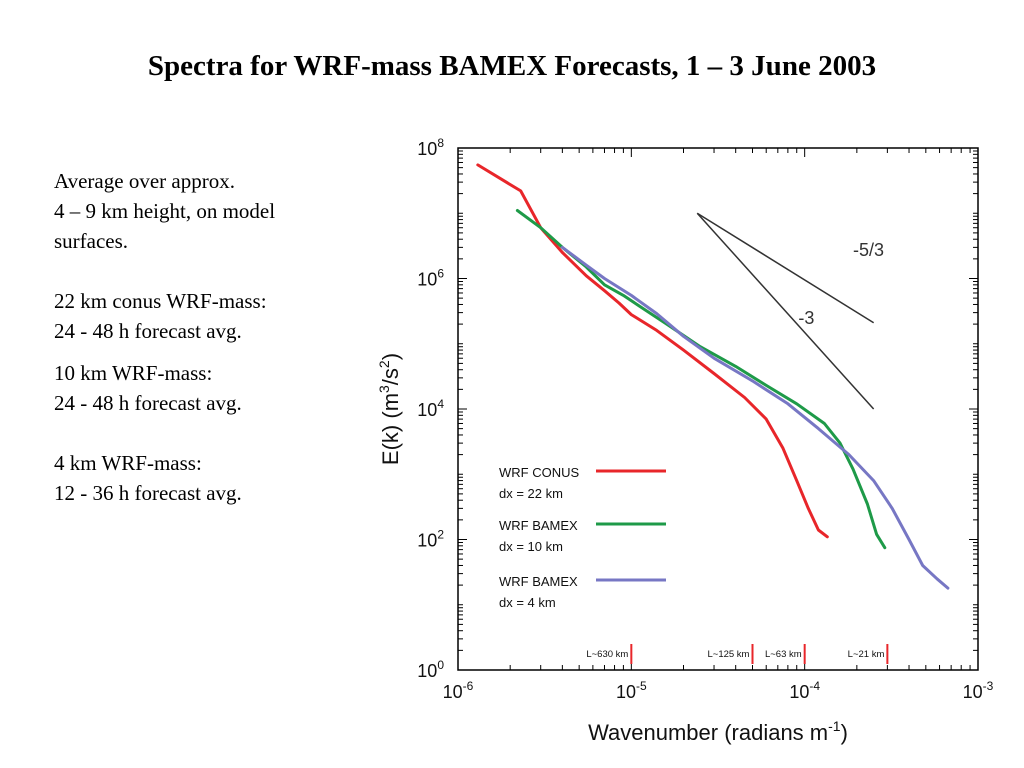 This screenshot has width=1024, height=768. What do you see at coordinates (866, 654) in the screenshot?
I see `scale-marker-label: L~21 km` at bounding box center [866, 654].